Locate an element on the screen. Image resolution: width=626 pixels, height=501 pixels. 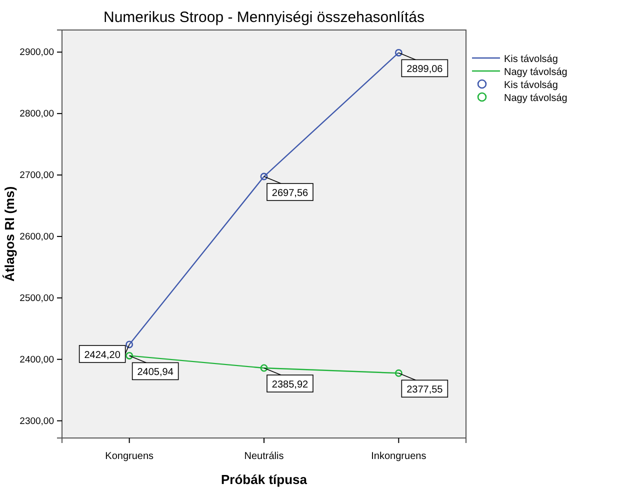
text: Nagy távolság is located at coordinates (536, 72).